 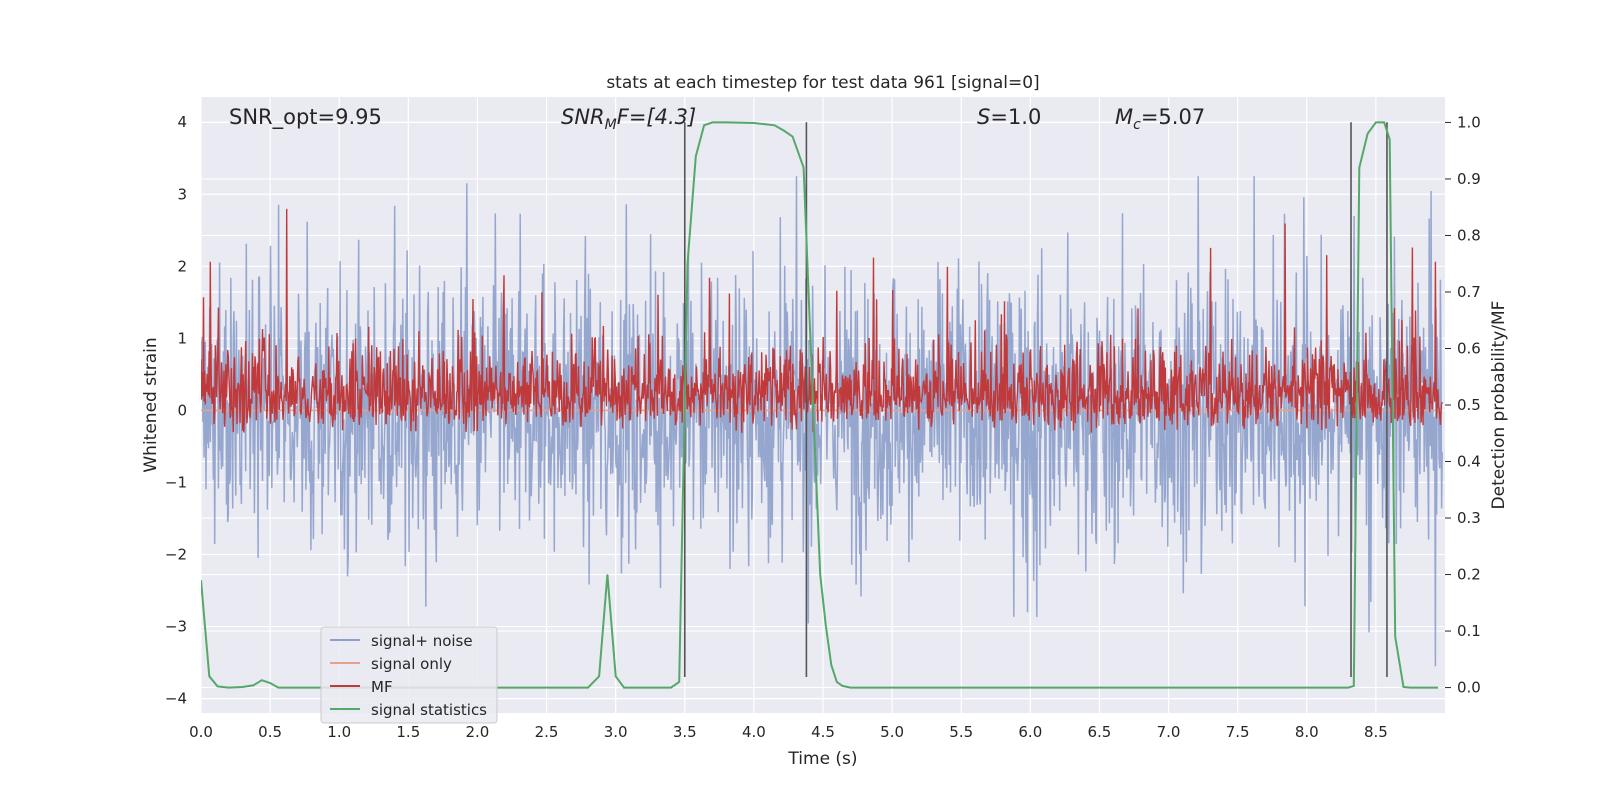 What do you see at coordinates (547, 732) in the screenshot?
I see `x-tick-label: 2.5` at bounding box center [547, 732].